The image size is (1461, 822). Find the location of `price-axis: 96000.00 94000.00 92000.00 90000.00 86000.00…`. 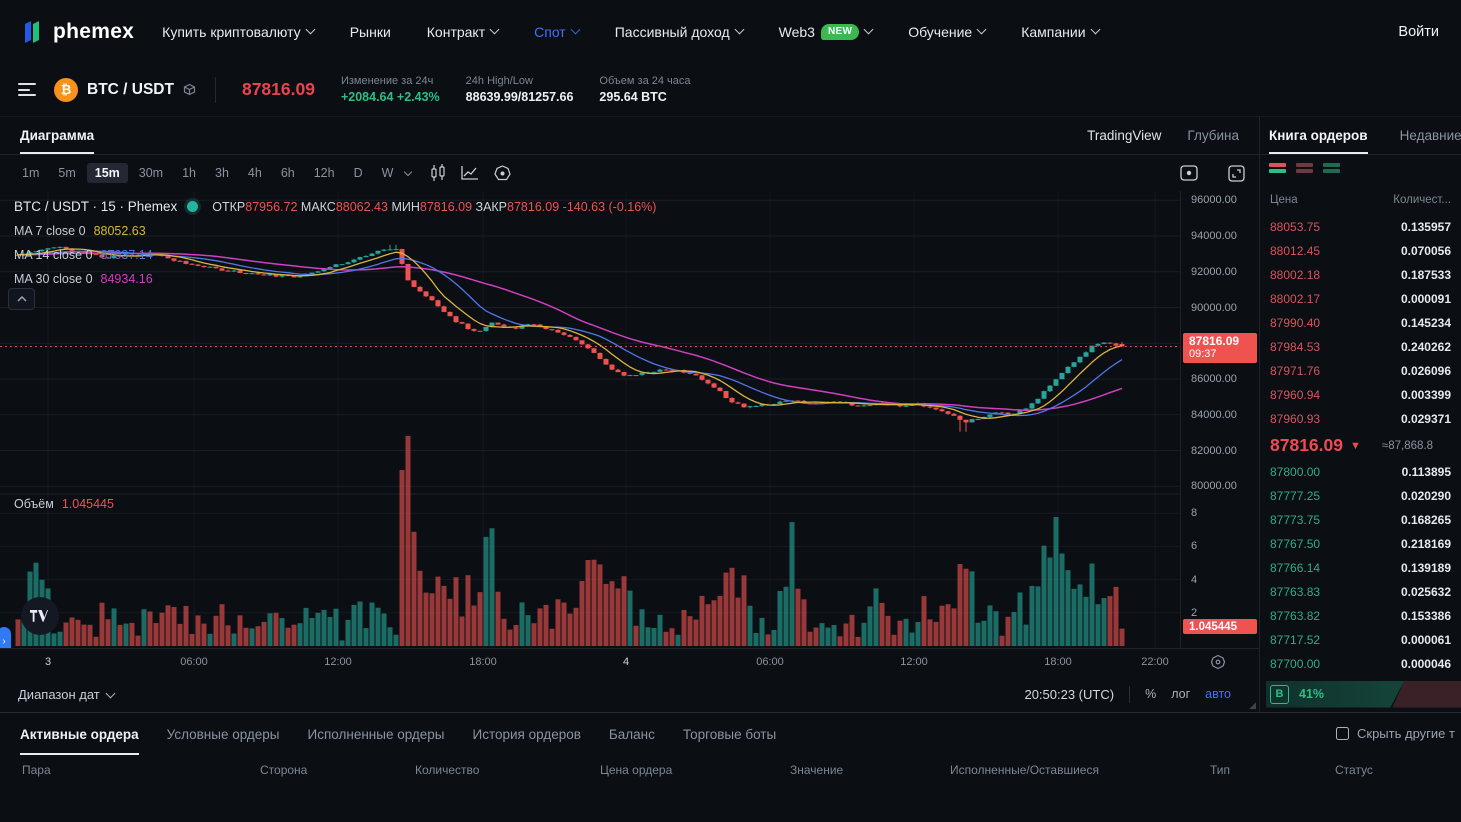

price-axis: 96000.00 94000.00 92000.00 90000.00 86000.00… is located at coordinates (1219, 419).